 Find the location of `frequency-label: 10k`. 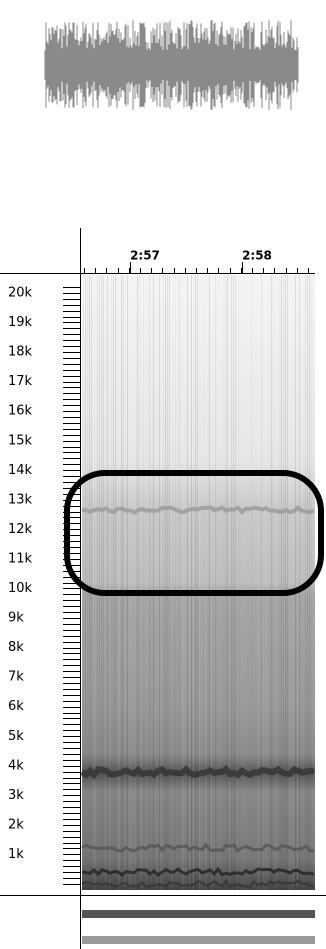

frequency-label: 10k is located at coordinates (20, 588).